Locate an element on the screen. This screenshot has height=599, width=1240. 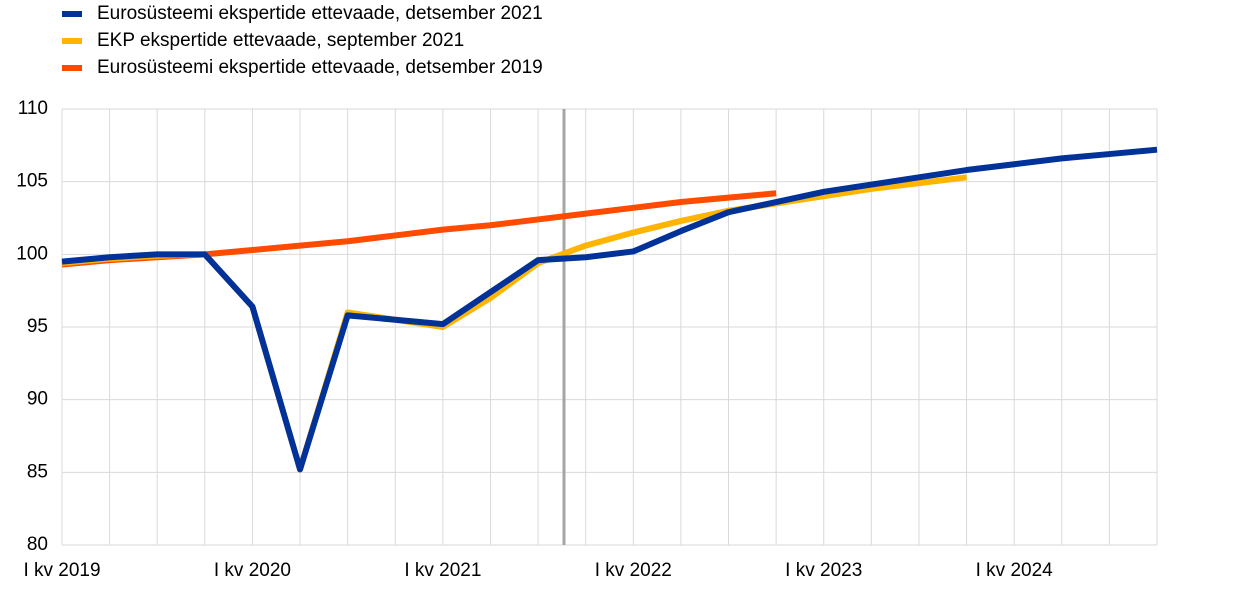
y-tick-label: 85 is located at coordinates (37, 471).